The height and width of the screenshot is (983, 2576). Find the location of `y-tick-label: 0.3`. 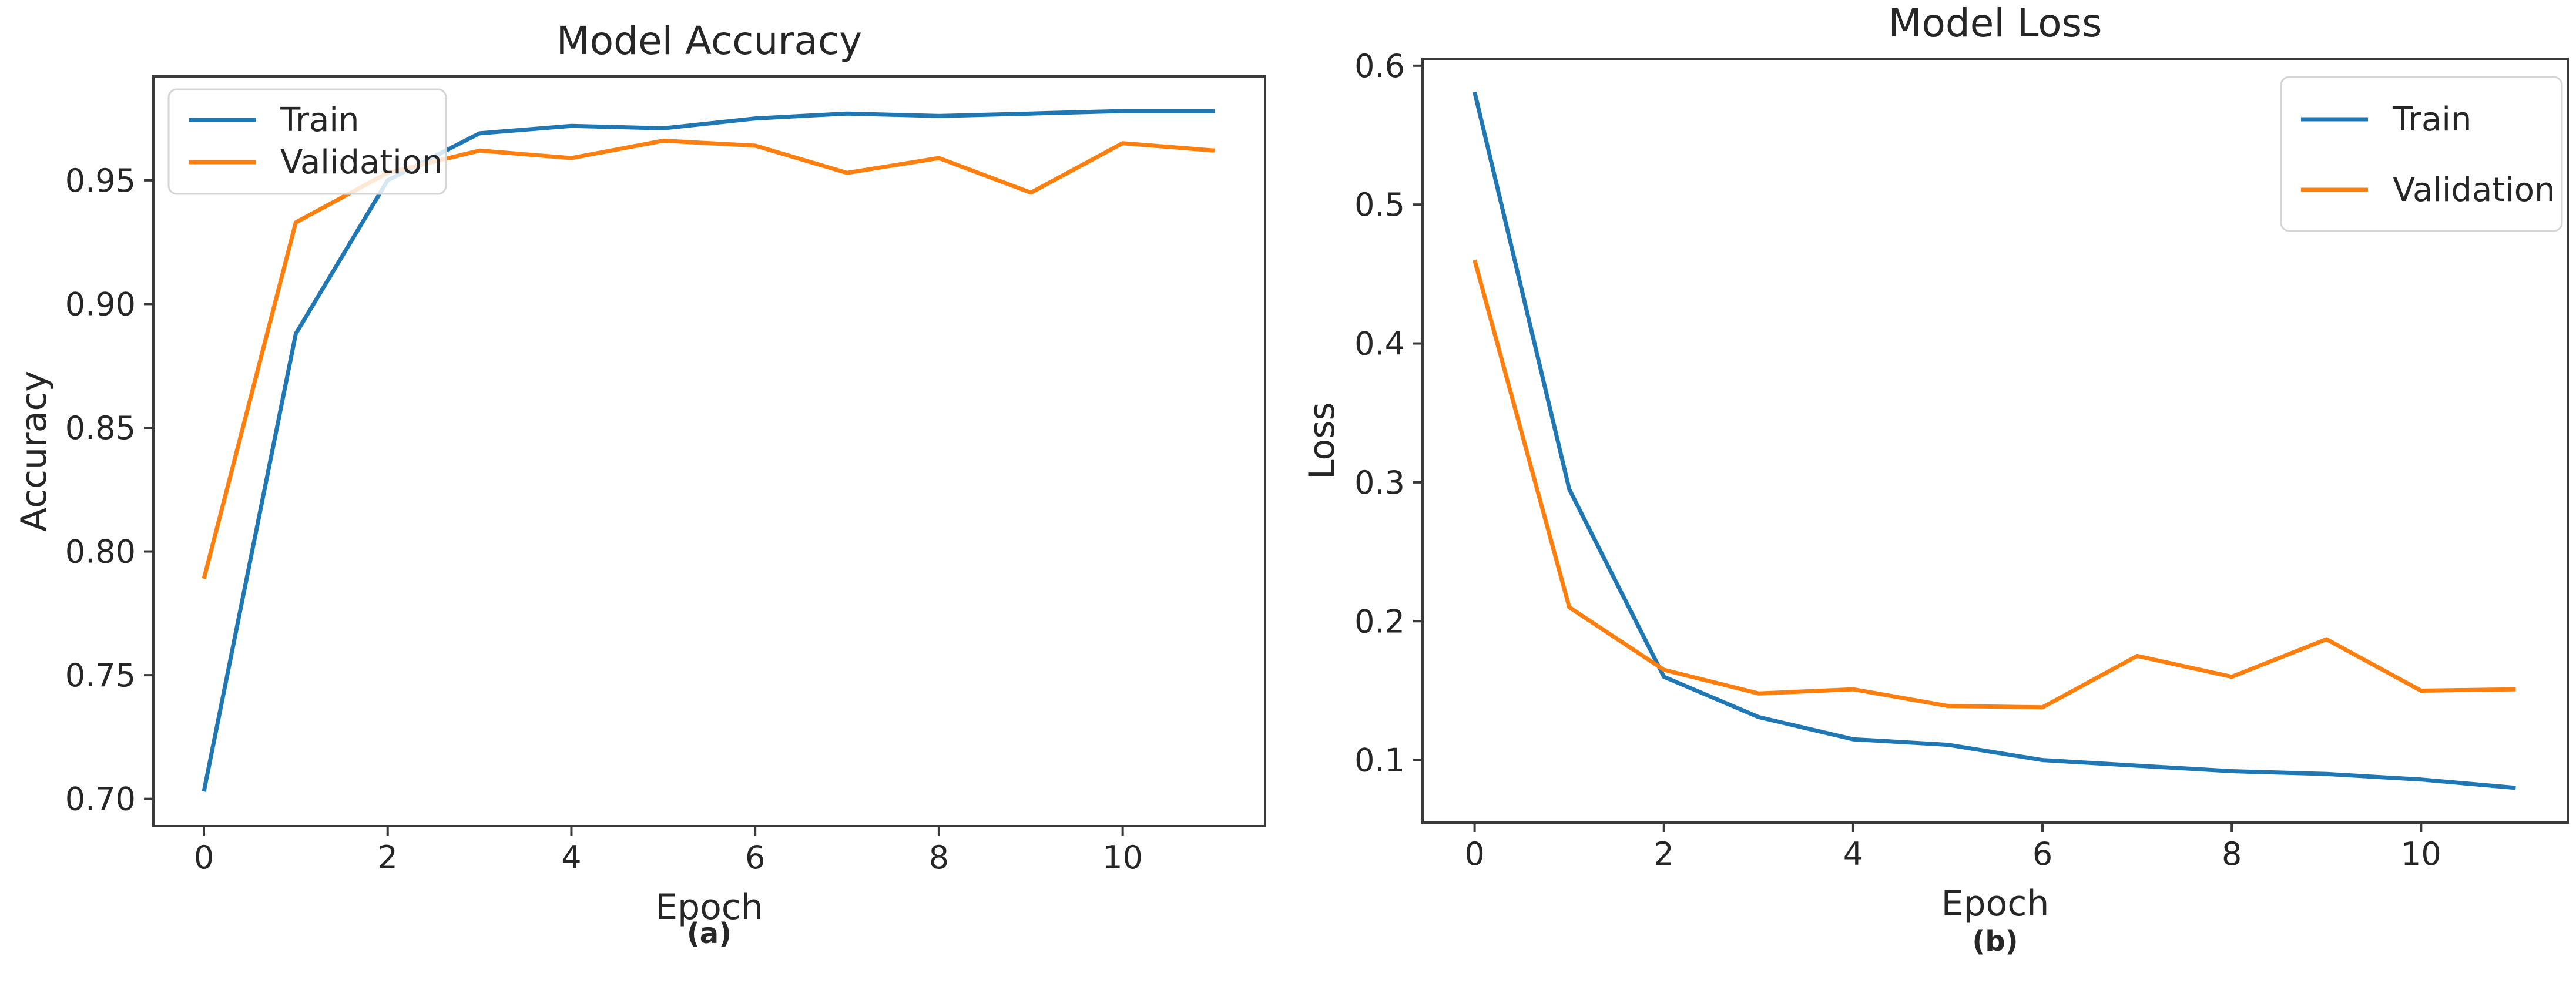

y-tick-label: 0.3 is located at coordinates (1380, 482).